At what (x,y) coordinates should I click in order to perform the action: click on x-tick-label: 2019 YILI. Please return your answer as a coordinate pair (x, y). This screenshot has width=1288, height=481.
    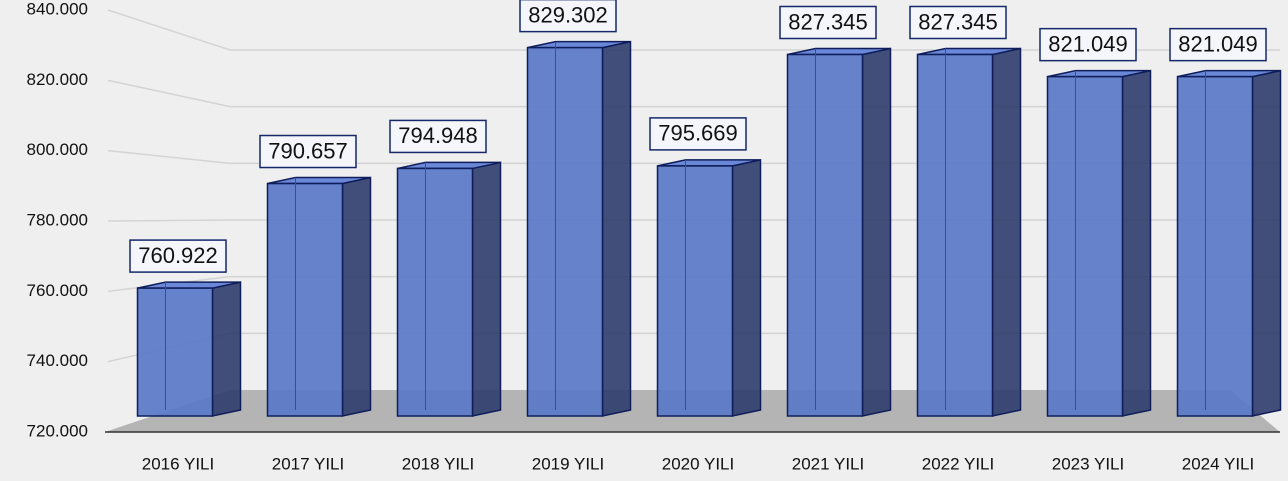
    Looking at the image, I should click on (568, 463).